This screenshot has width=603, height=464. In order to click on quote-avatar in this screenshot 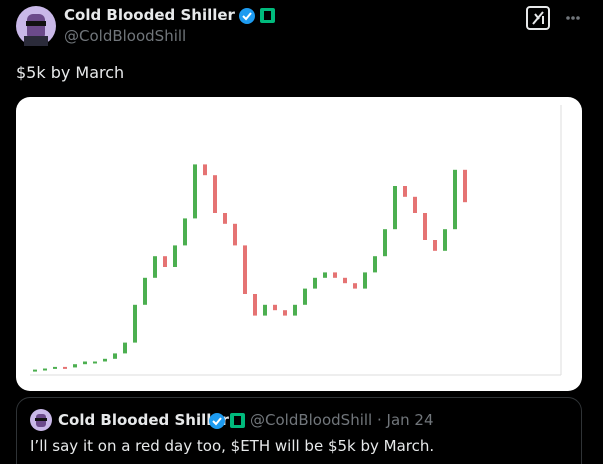, I will do `click(41, 420)`.